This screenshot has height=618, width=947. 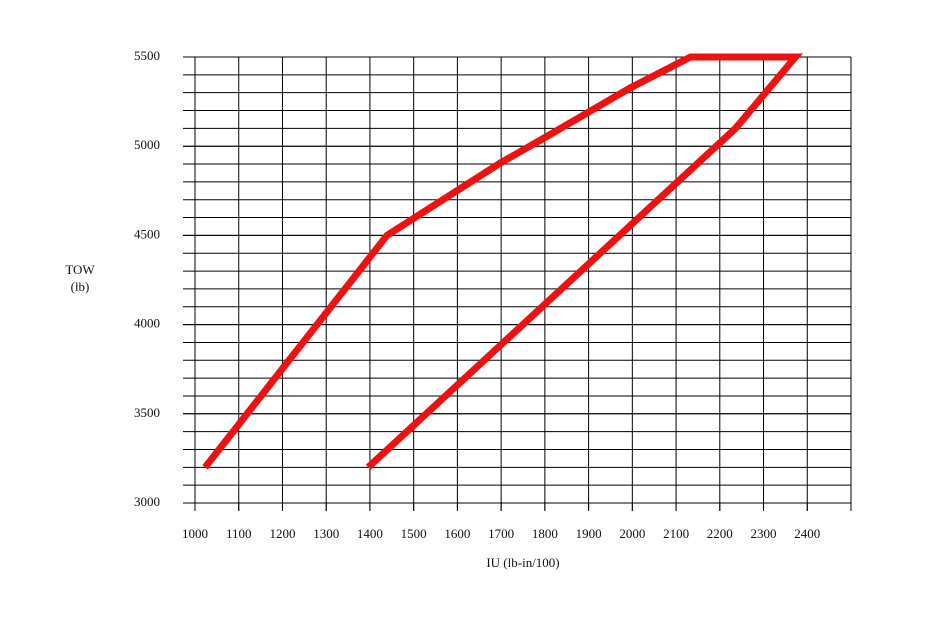 I want to click on y-tick-label: 5500, so click(x=147, y=55).